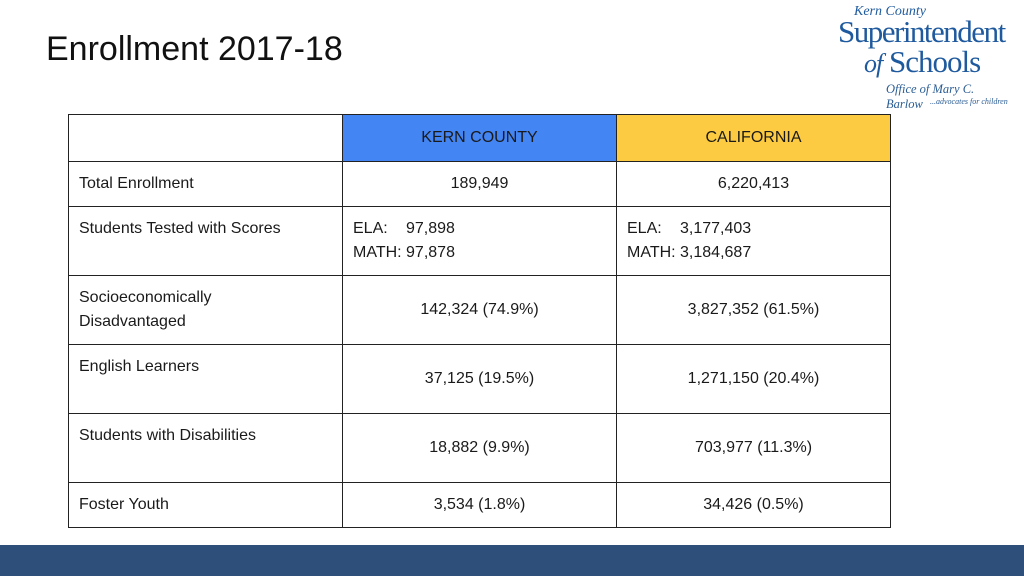 The height and width of the screenshot is (576, 1024). I want to click on kern-english-learners: 37,125 (19.5%), so click(479, 379).